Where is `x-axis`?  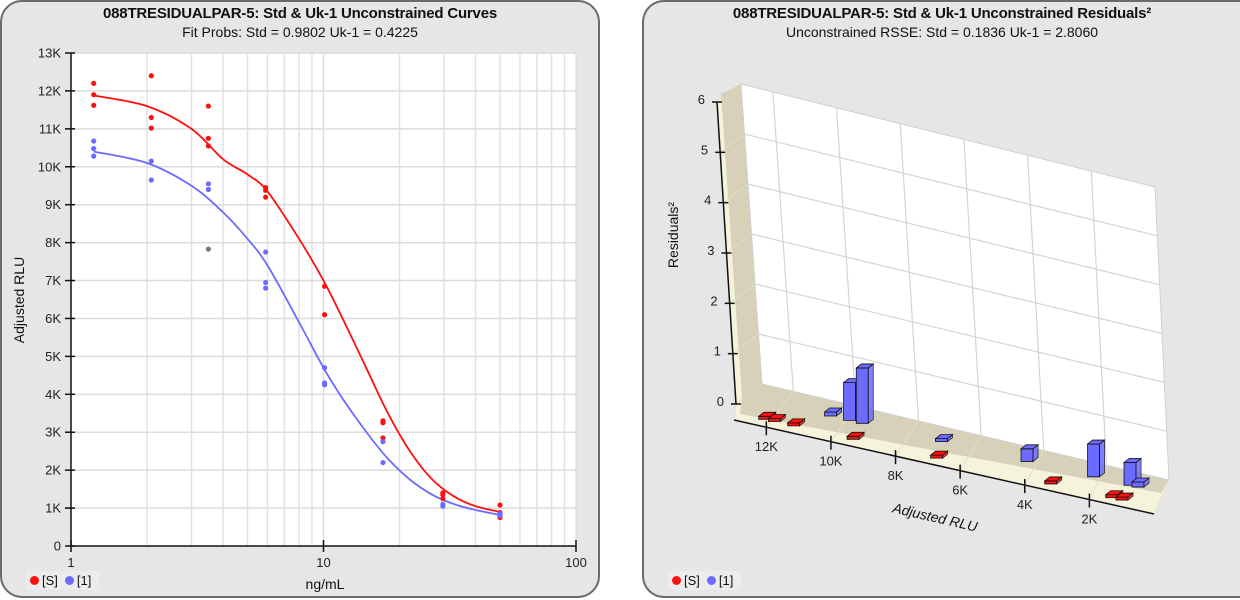 x-axis is located at coordinates (944, 467).